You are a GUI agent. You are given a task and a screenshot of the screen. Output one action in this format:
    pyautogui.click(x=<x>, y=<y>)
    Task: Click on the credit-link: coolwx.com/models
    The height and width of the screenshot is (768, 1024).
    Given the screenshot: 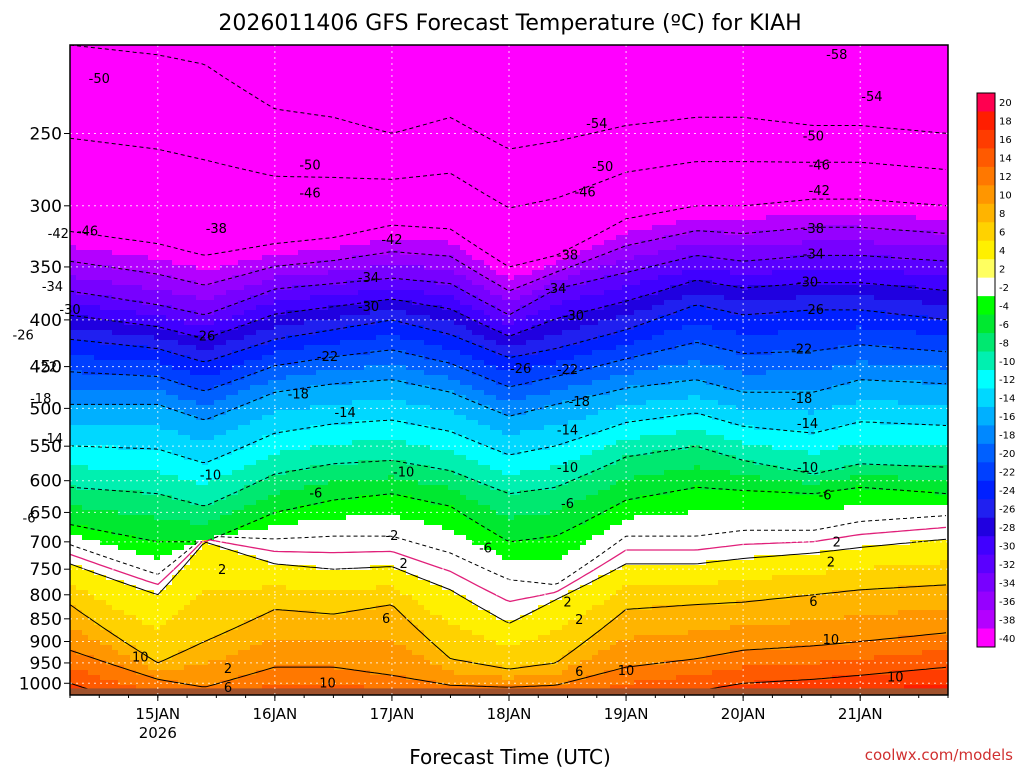 What is the action you would take?
    pyautogui.click(x=939, y=755)
    